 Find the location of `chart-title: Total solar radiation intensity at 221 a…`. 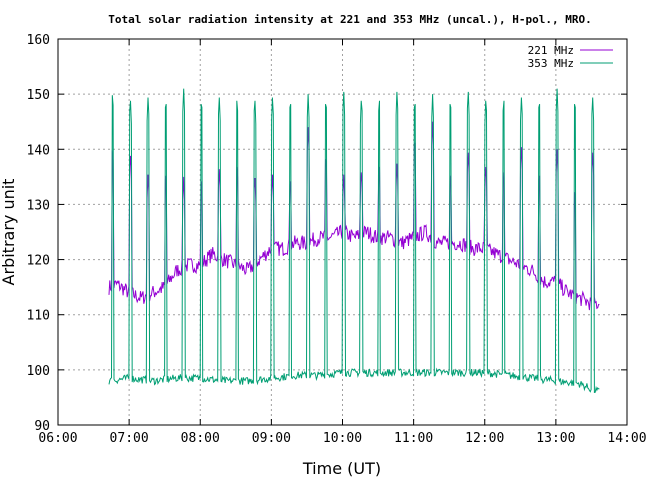

chart-title: Total solar radiation intensity at 221 a… is located at coordinates (349, 19).